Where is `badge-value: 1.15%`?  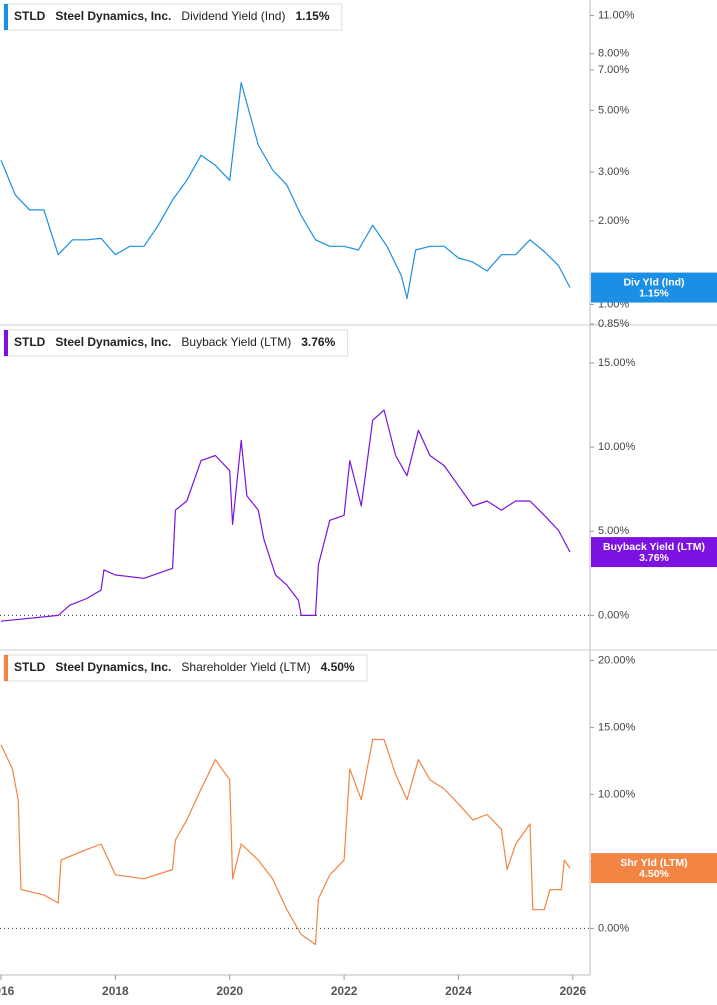
badge-value: 1.15% is located at coordinates (654, 293).